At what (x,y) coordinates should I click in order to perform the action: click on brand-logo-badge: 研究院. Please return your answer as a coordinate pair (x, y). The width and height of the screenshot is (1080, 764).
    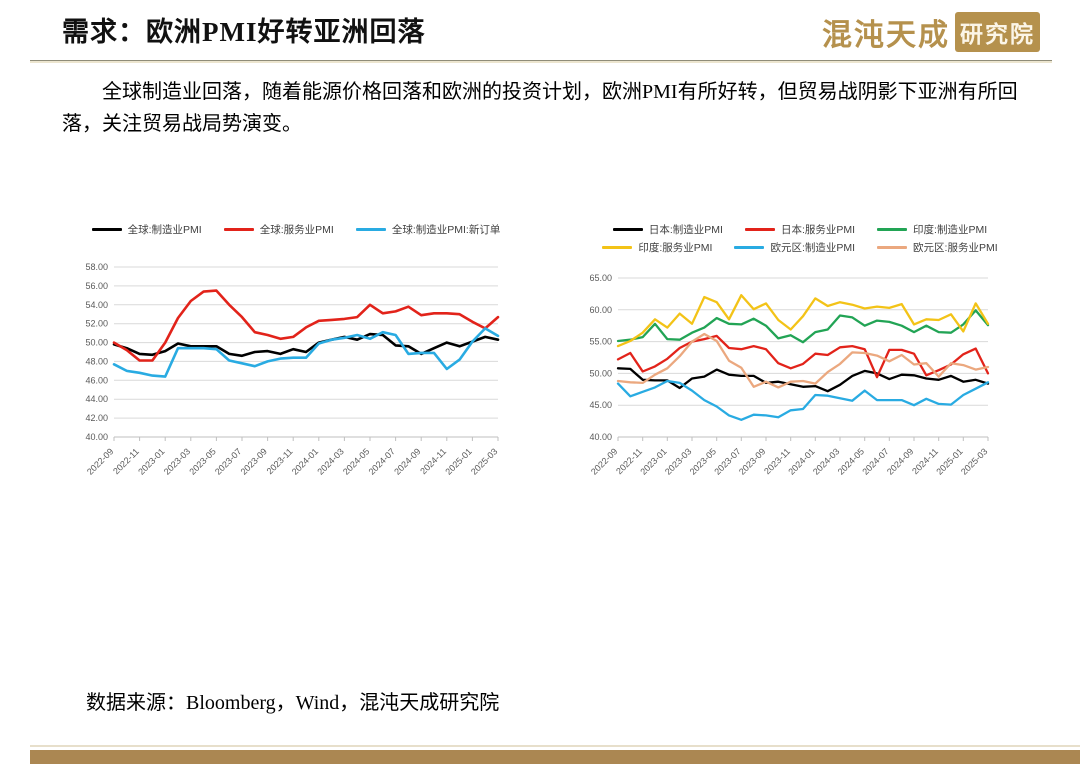
    Looking at the image, I should click on (997, 32).